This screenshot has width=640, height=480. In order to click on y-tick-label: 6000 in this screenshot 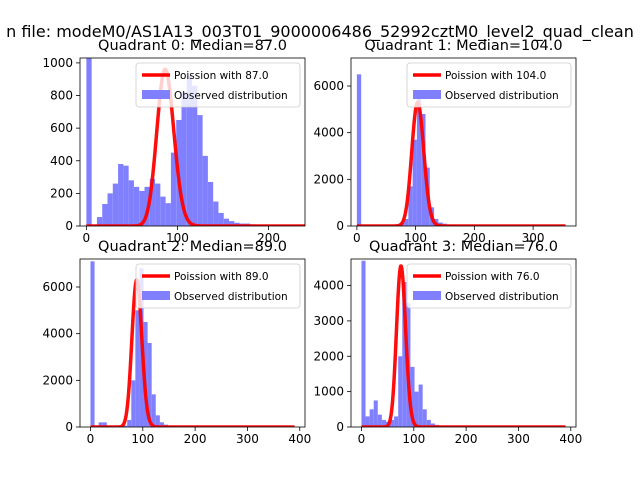, I will do `click(328, 86)`.